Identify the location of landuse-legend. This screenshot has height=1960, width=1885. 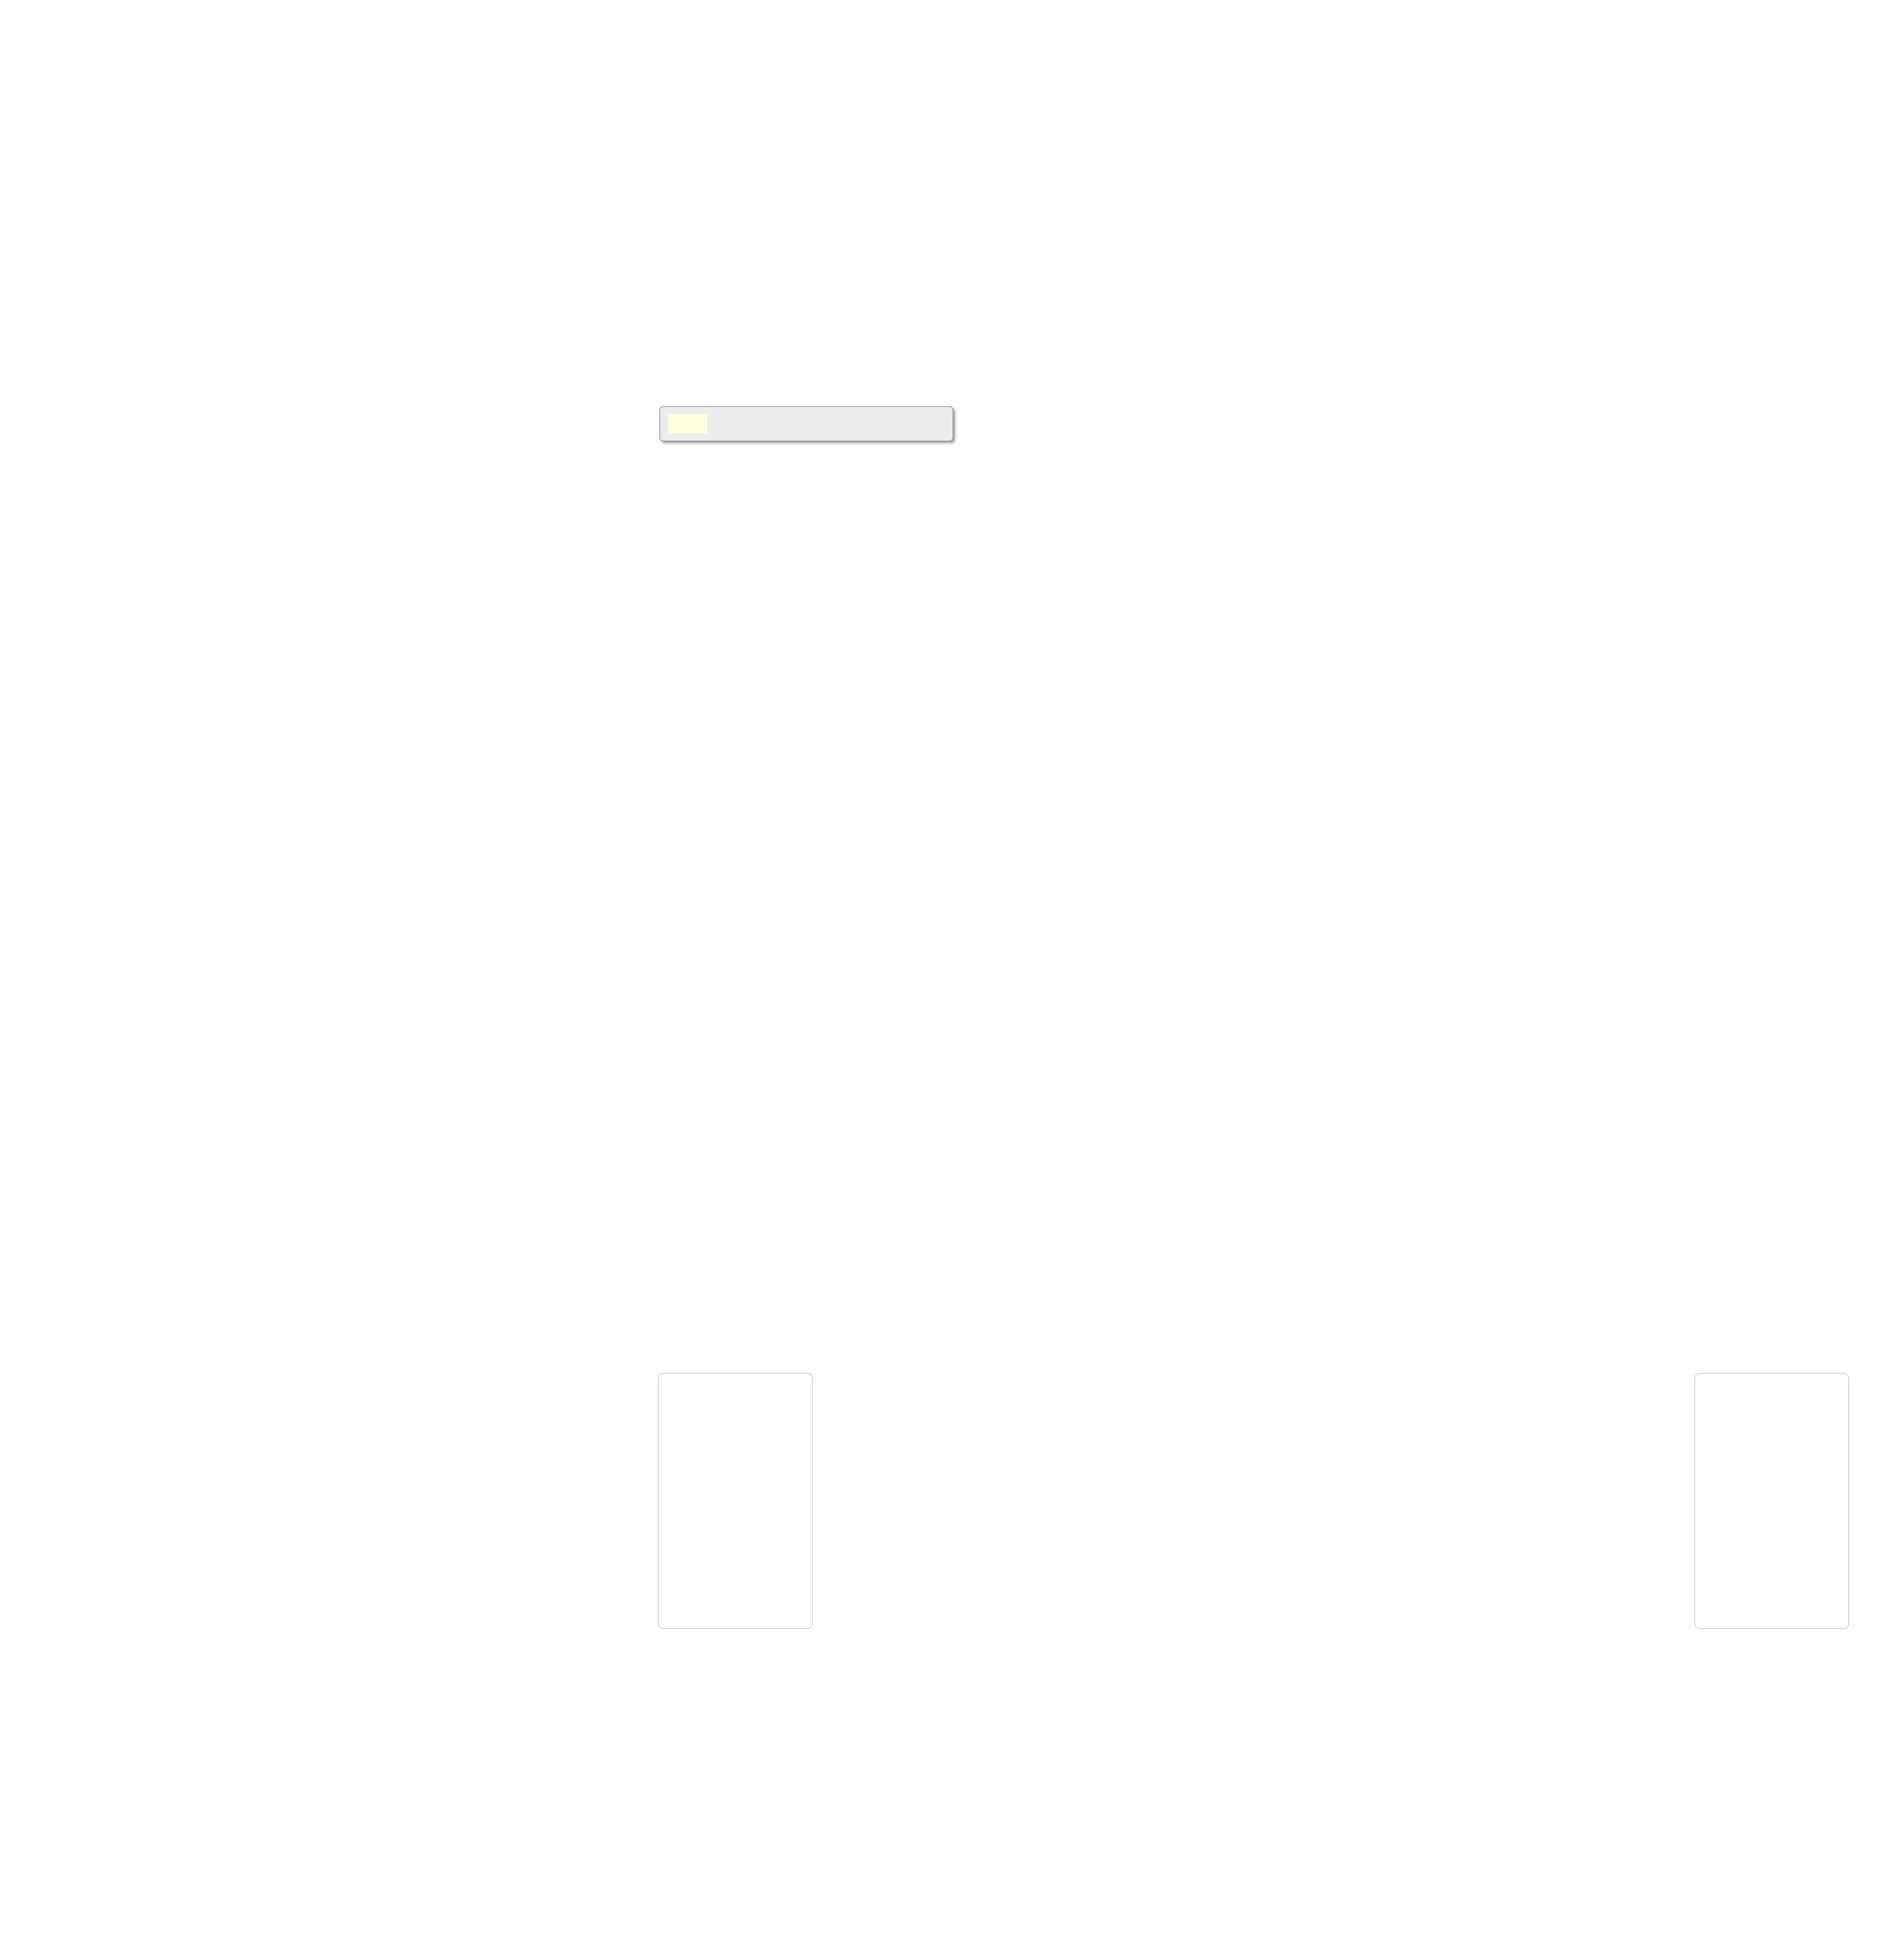
(806, 424).